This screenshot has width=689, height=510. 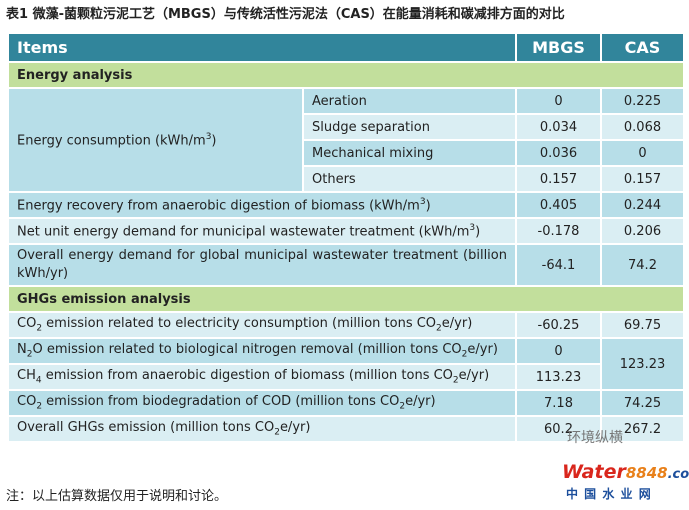 I want to click on cell-value: 0.036, so click(x=558, y=153).